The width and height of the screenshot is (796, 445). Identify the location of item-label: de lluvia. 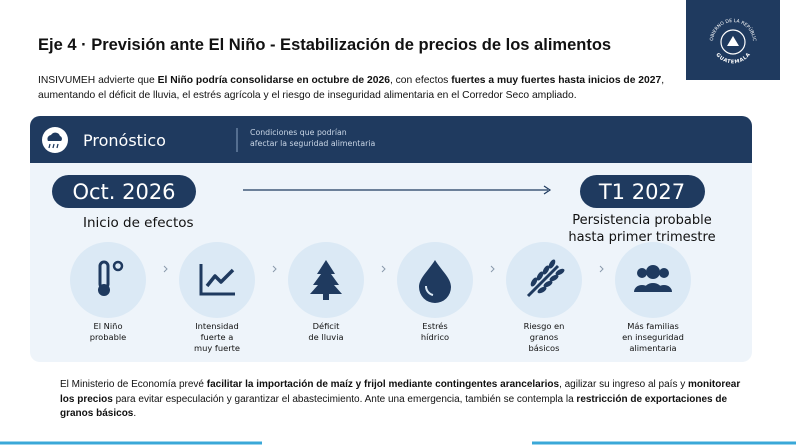
(325, 337).